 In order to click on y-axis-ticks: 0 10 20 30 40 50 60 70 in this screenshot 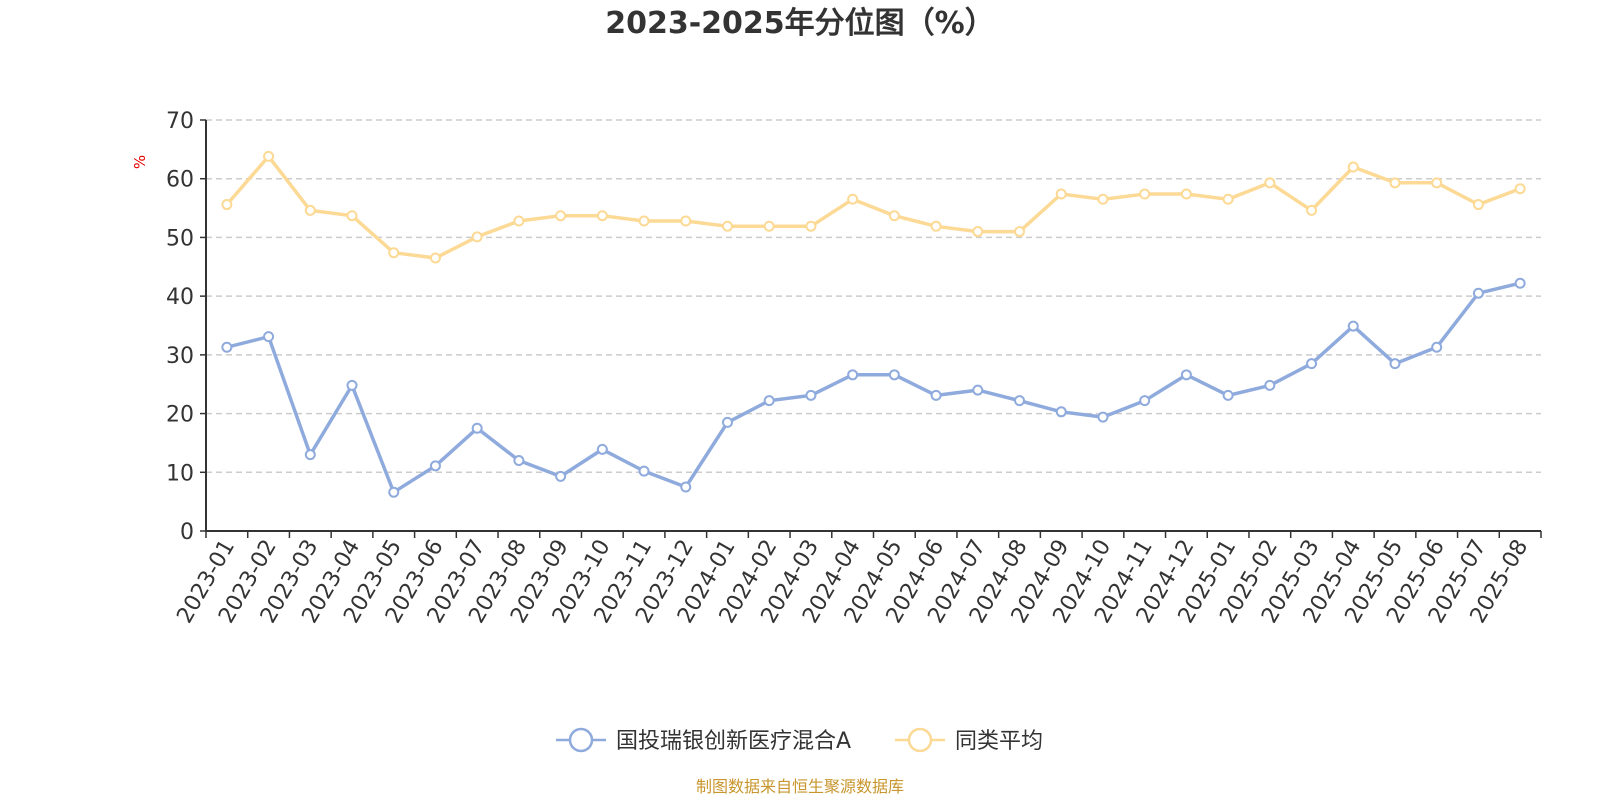, I will do `click(186, 327)`.